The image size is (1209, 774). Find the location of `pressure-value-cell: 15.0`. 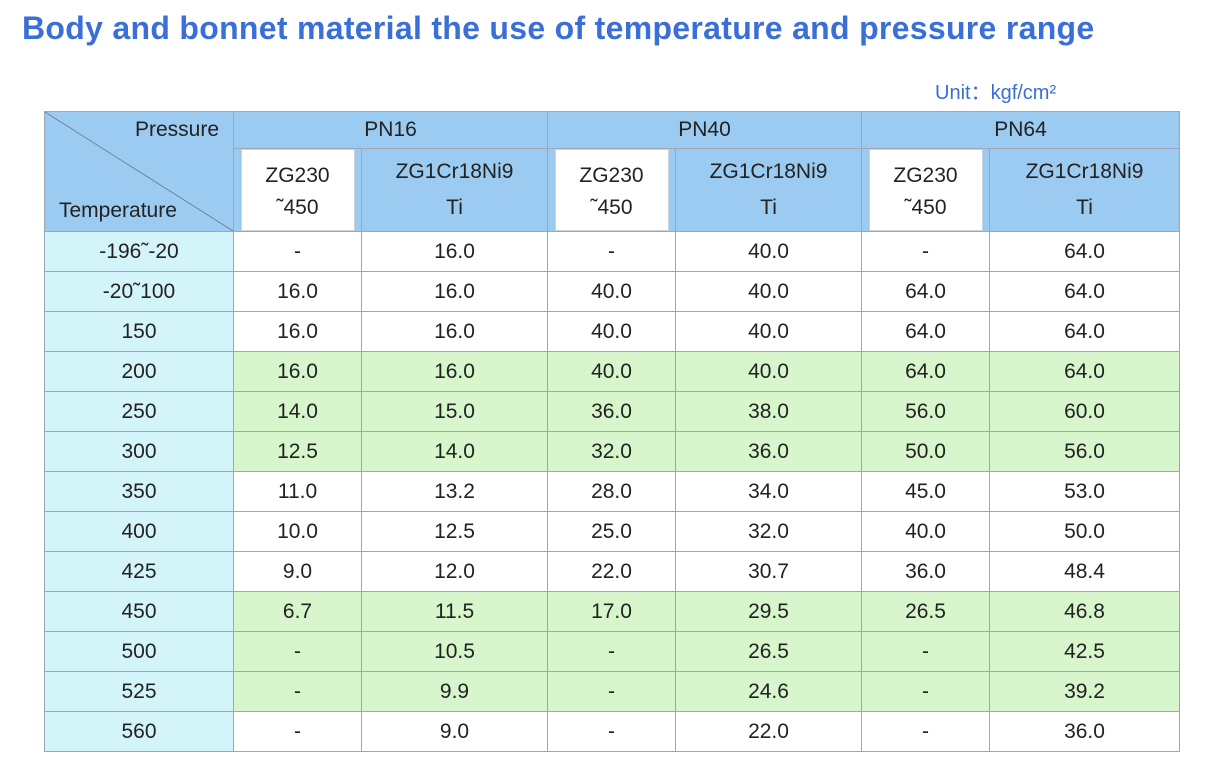

pressure-value-cell: 15.0 is located at coordinates (454, 411).